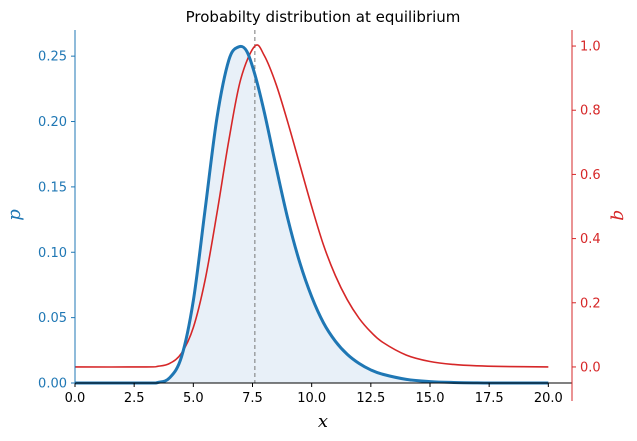 This screenshot has height=441, width=637. Describe the element at coordinates (52, 187) in the screenshot. I see `y-left-tick-label-3: 0.15` at that location.